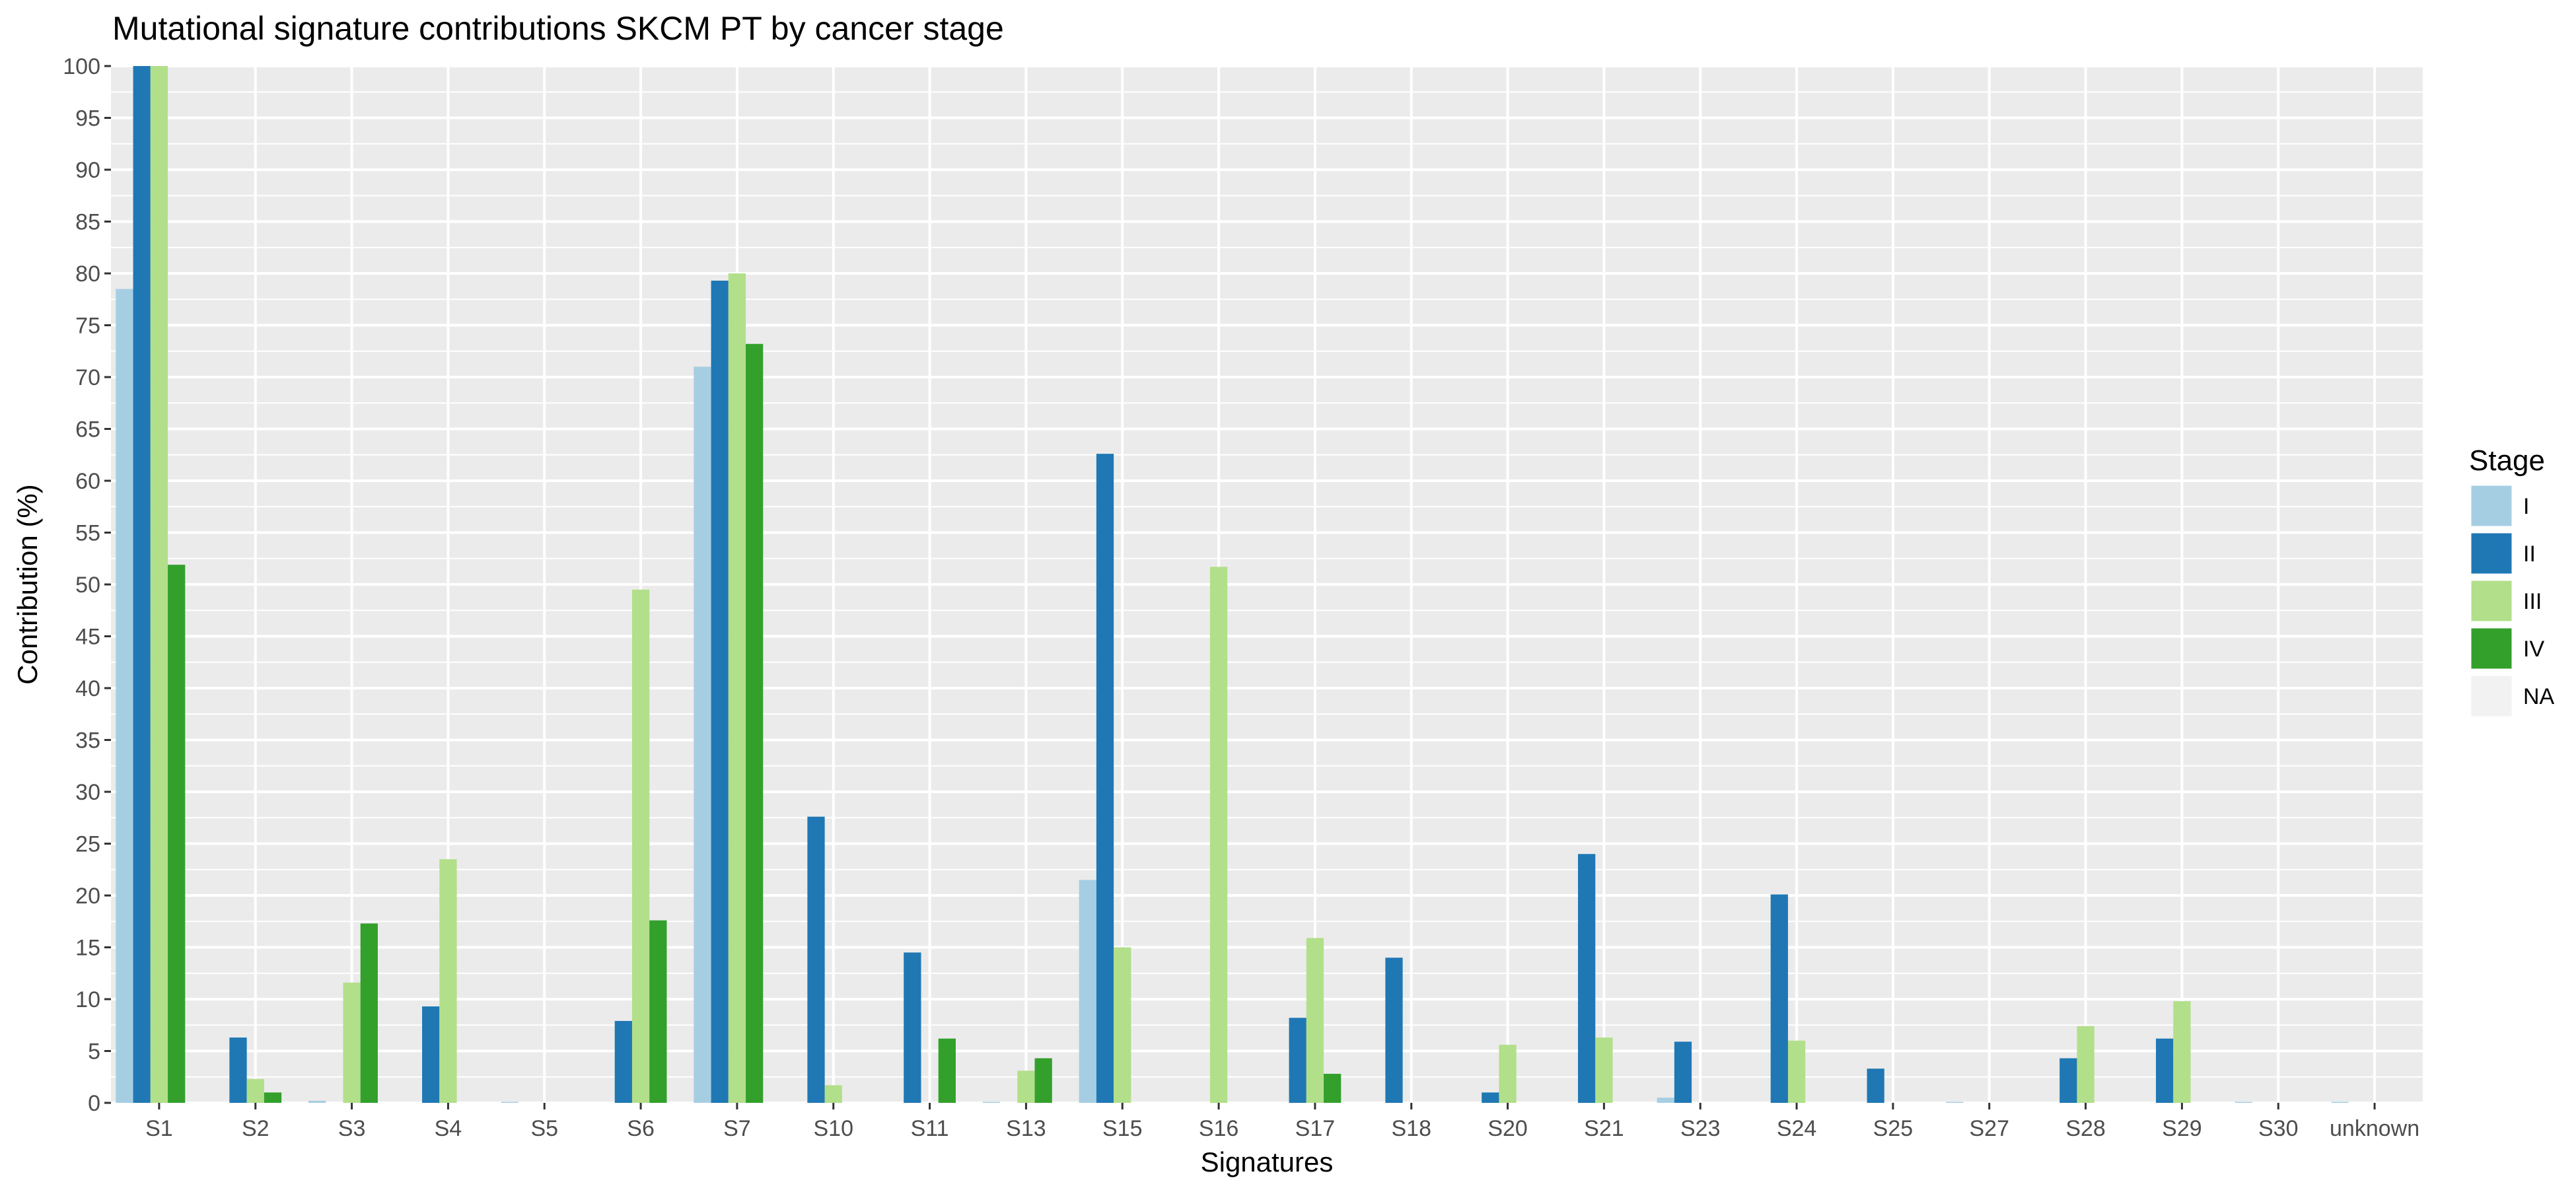 This screenshot has width=2576, height=1192. I want to click on legend-label: I, so click(2526, 506).